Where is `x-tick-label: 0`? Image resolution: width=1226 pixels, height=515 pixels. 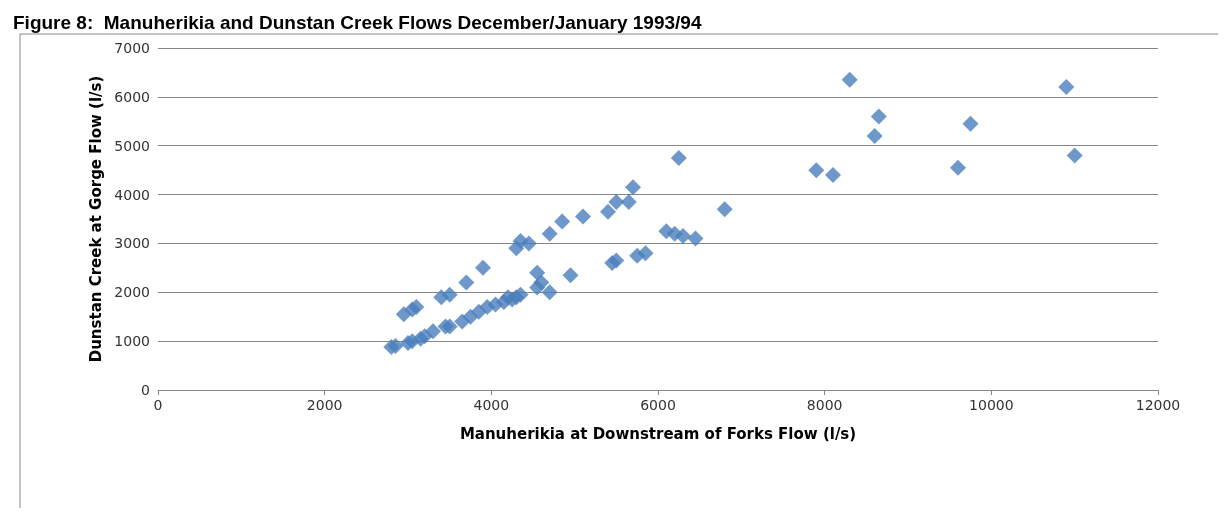
x-tick-label: 0 is located at coordinates (158, 405).